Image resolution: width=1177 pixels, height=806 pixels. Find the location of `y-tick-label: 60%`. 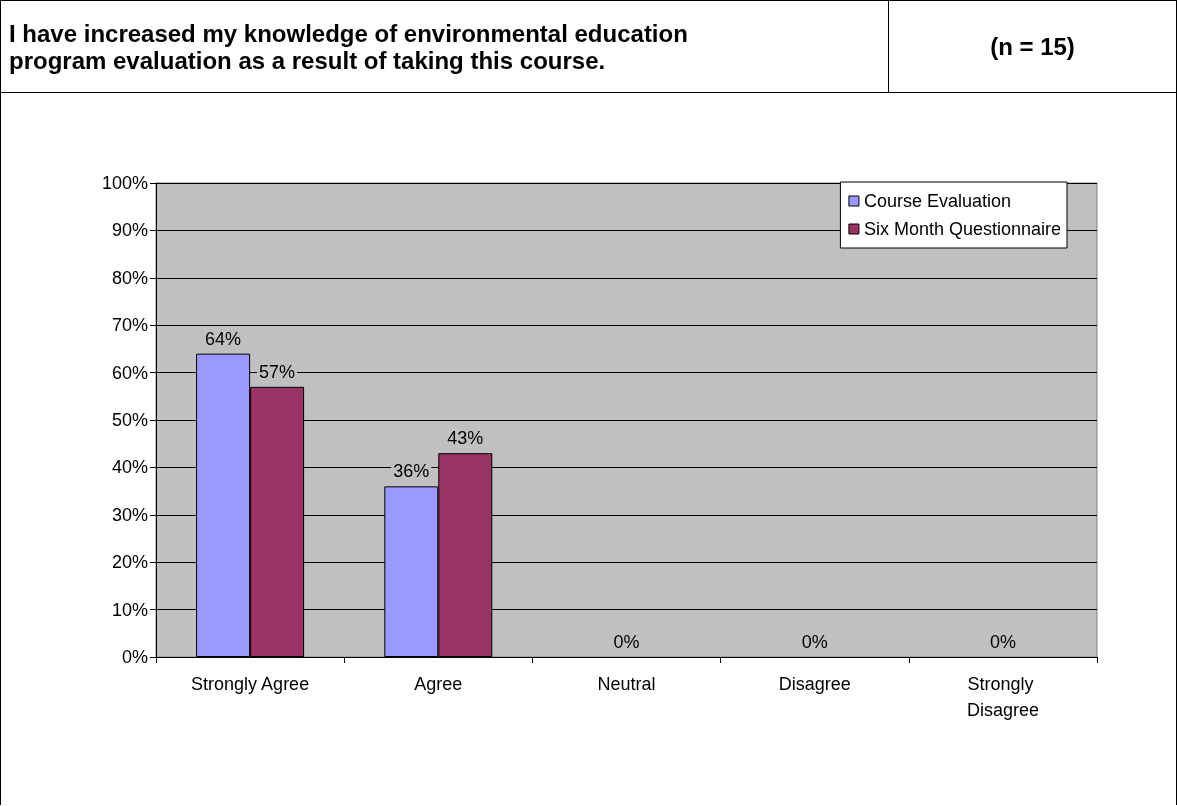

y-tick-label: 60% is located at coordinates (129, 372).